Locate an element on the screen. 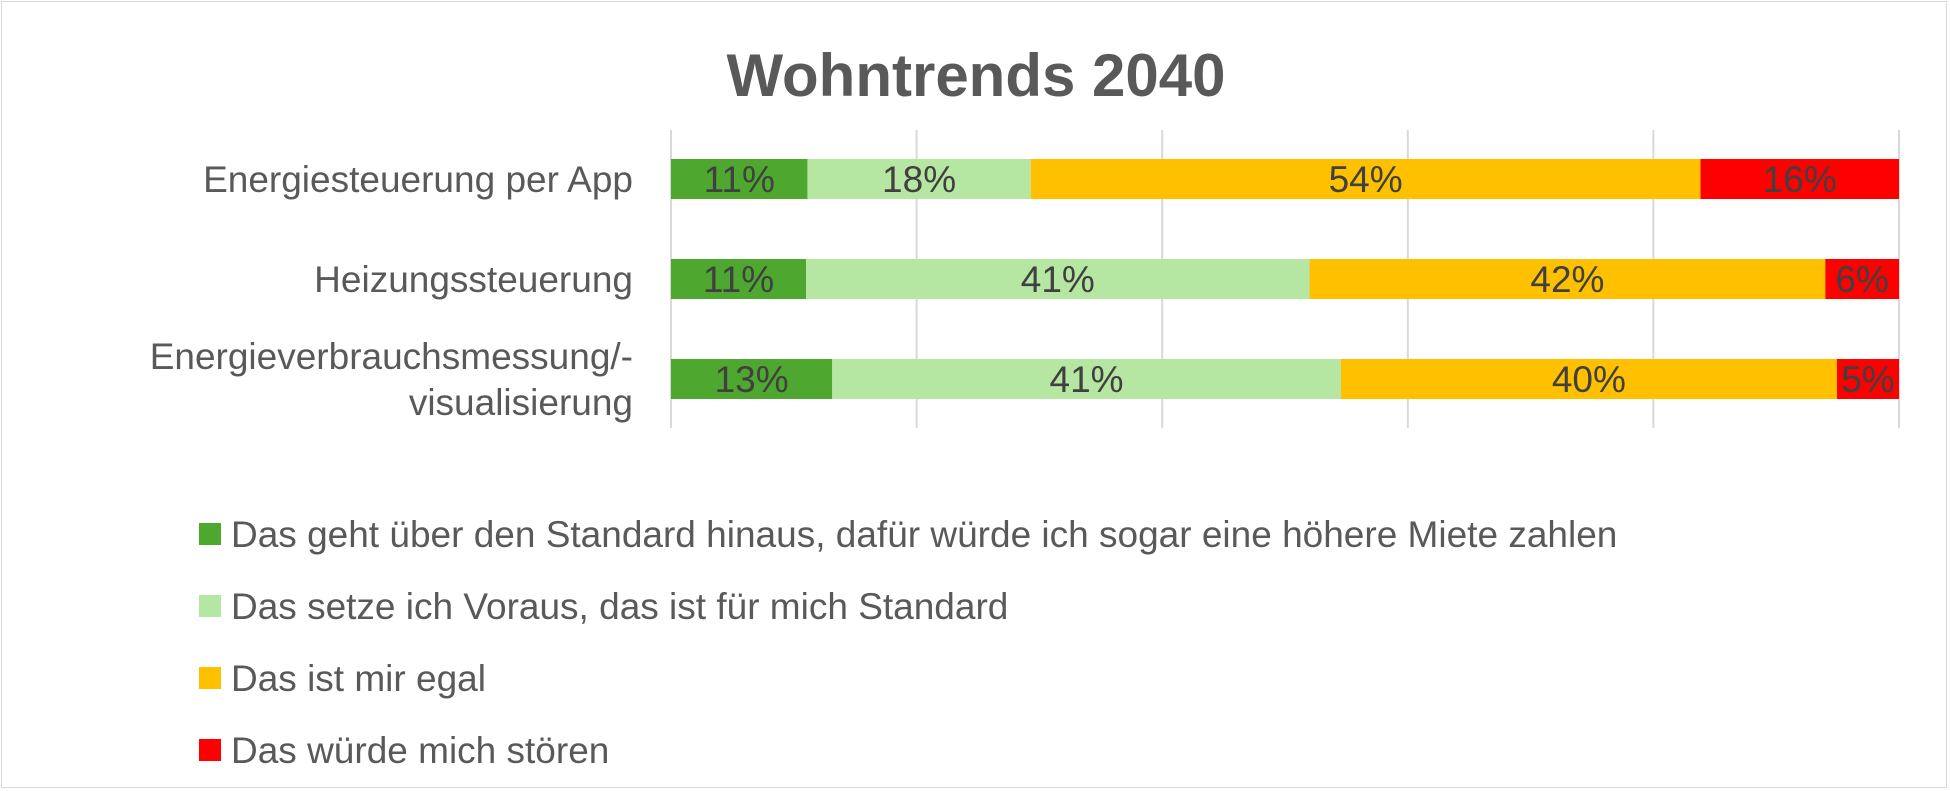  category-label: Energieverbrauchsmessung/- is located at coordinates (391, 356).